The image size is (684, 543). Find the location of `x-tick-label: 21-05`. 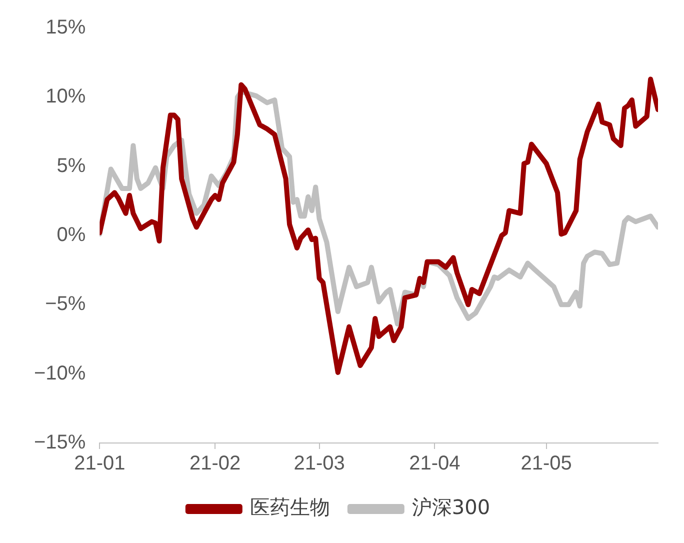

x-tick-label: 21-05 is located at coordinates (546, 463).